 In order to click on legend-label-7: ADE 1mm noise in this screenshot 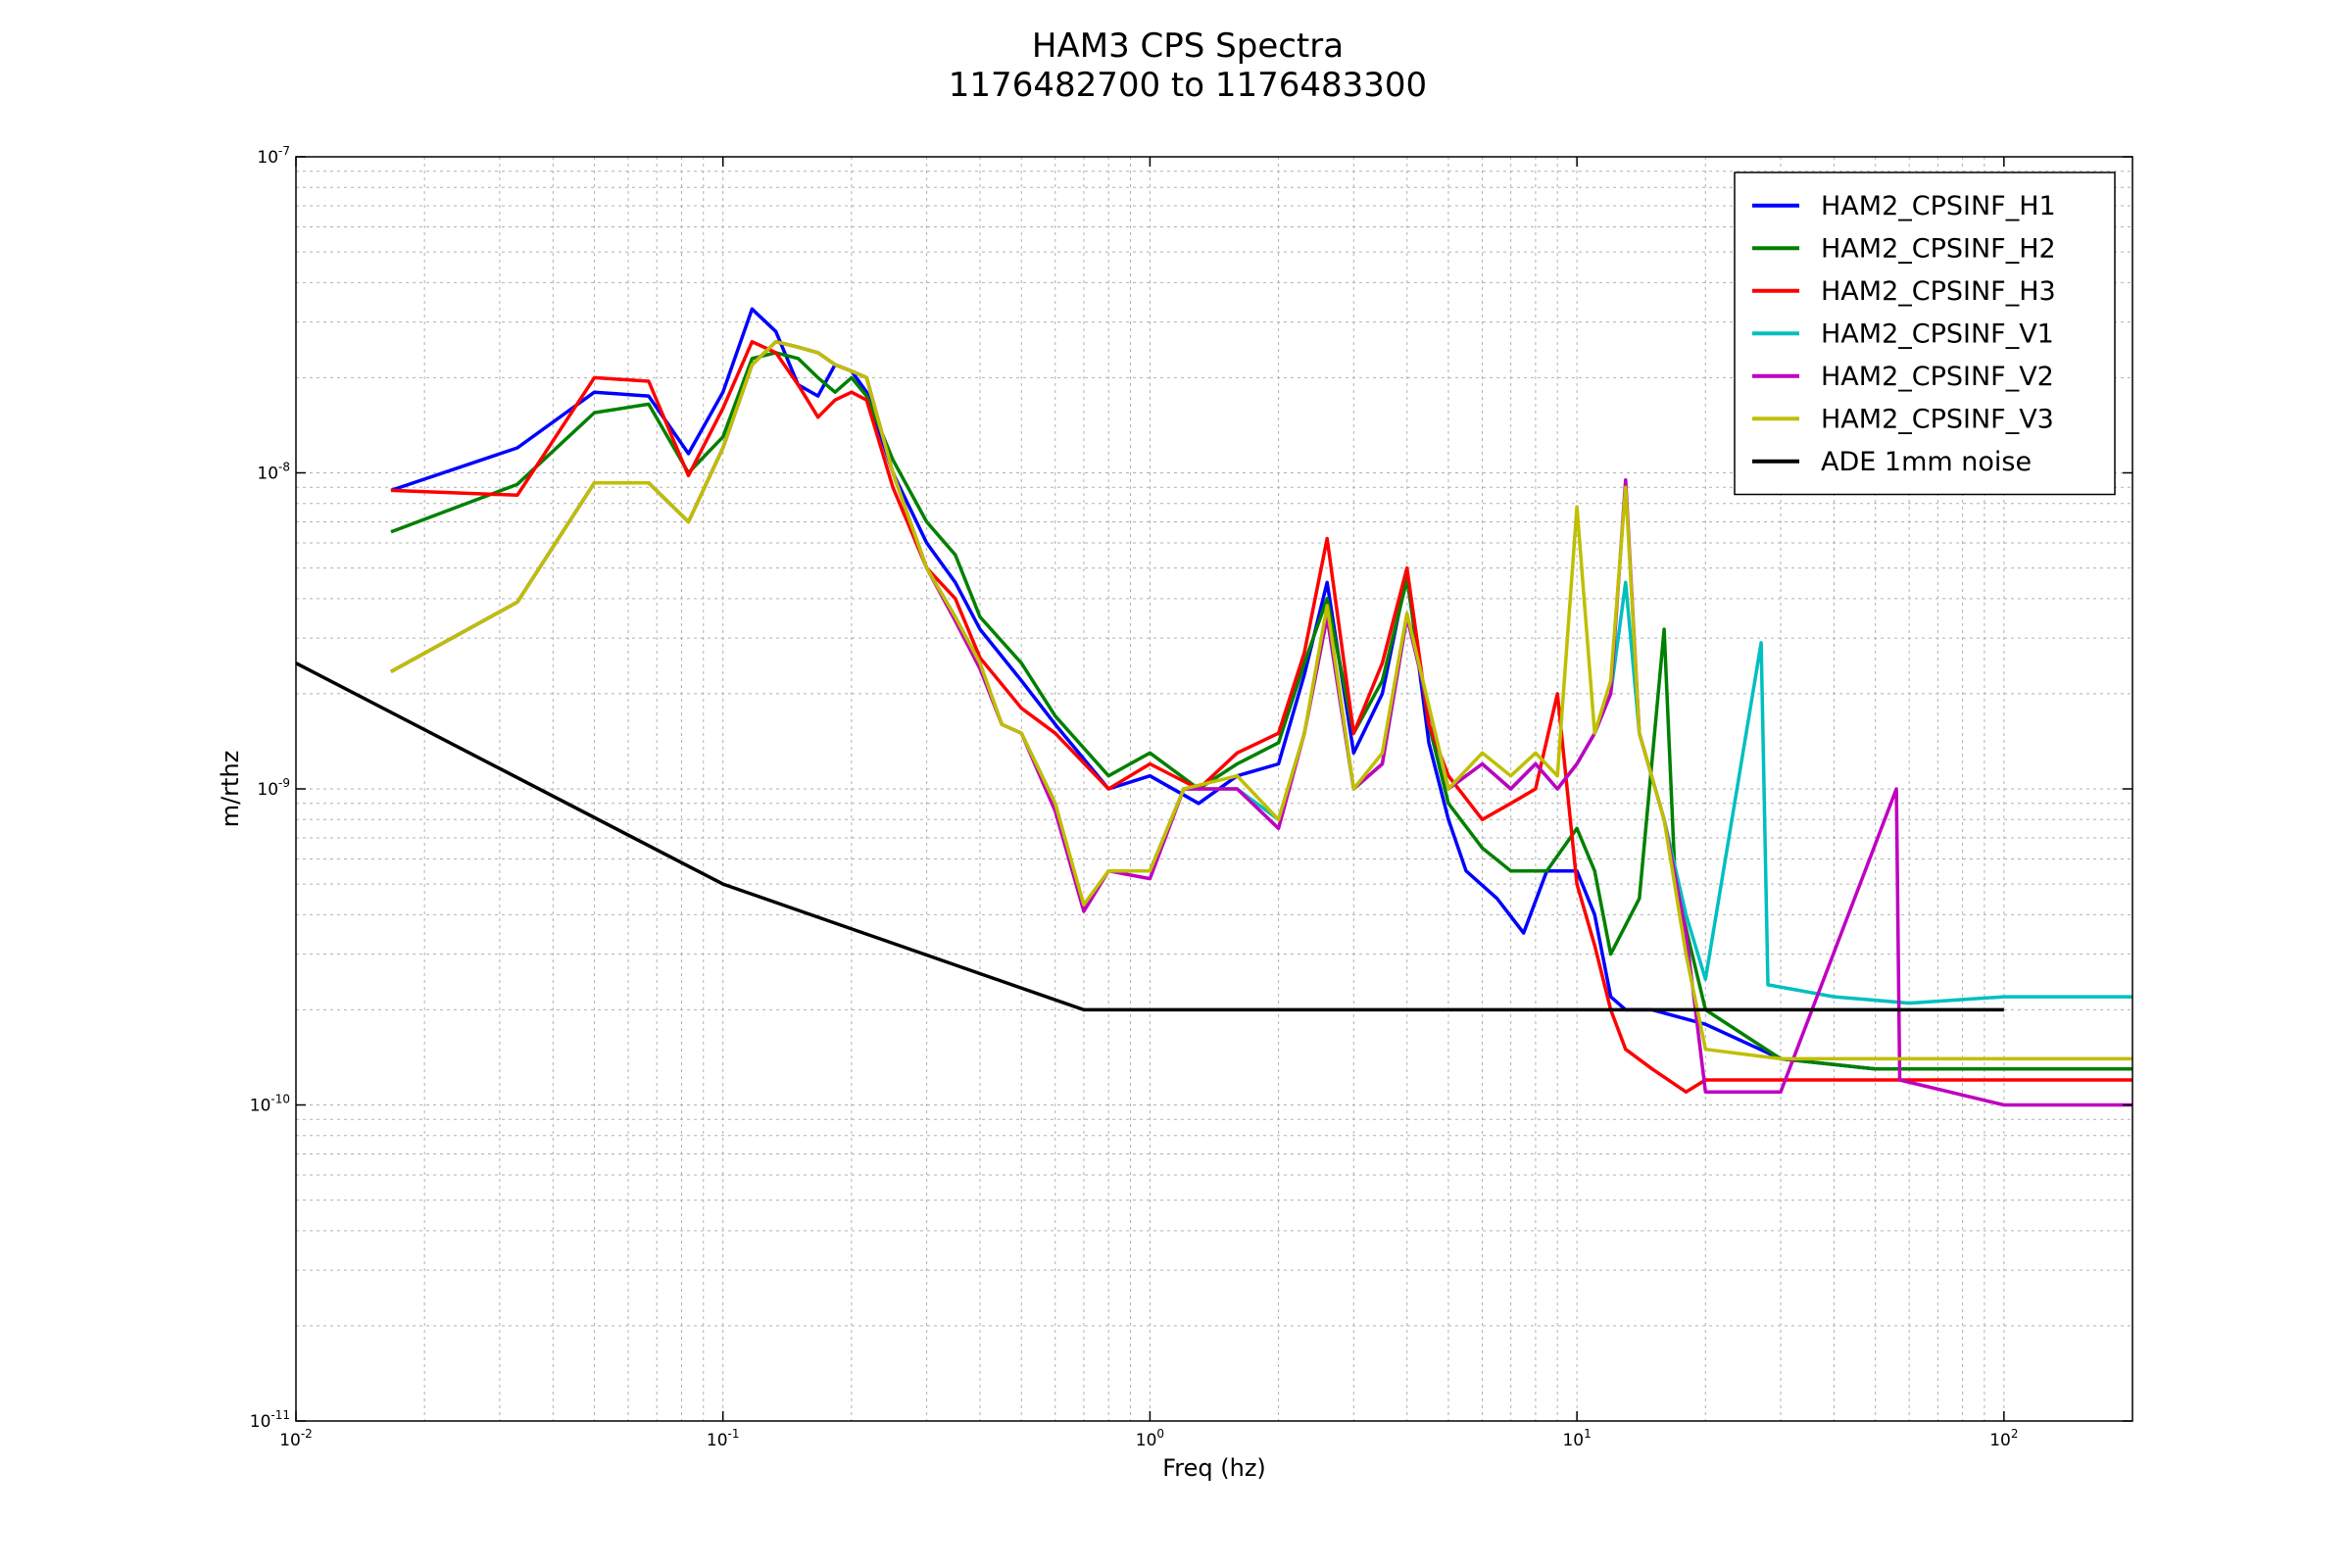, I will do `click(1926, 462)`.